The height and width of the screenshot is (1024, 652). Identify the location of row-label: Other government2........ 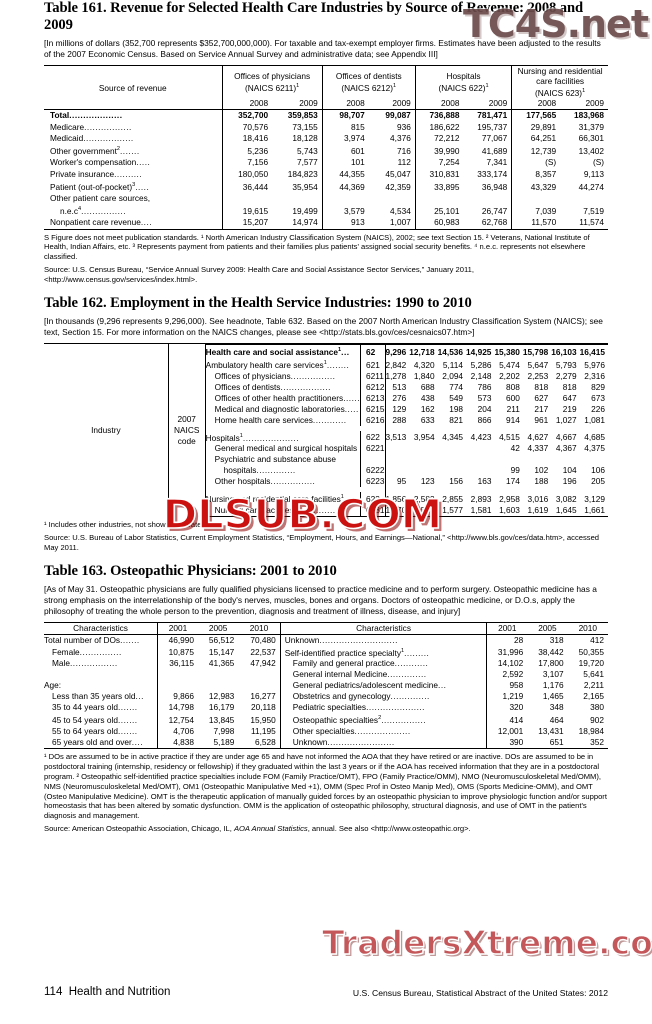
(95, 151).